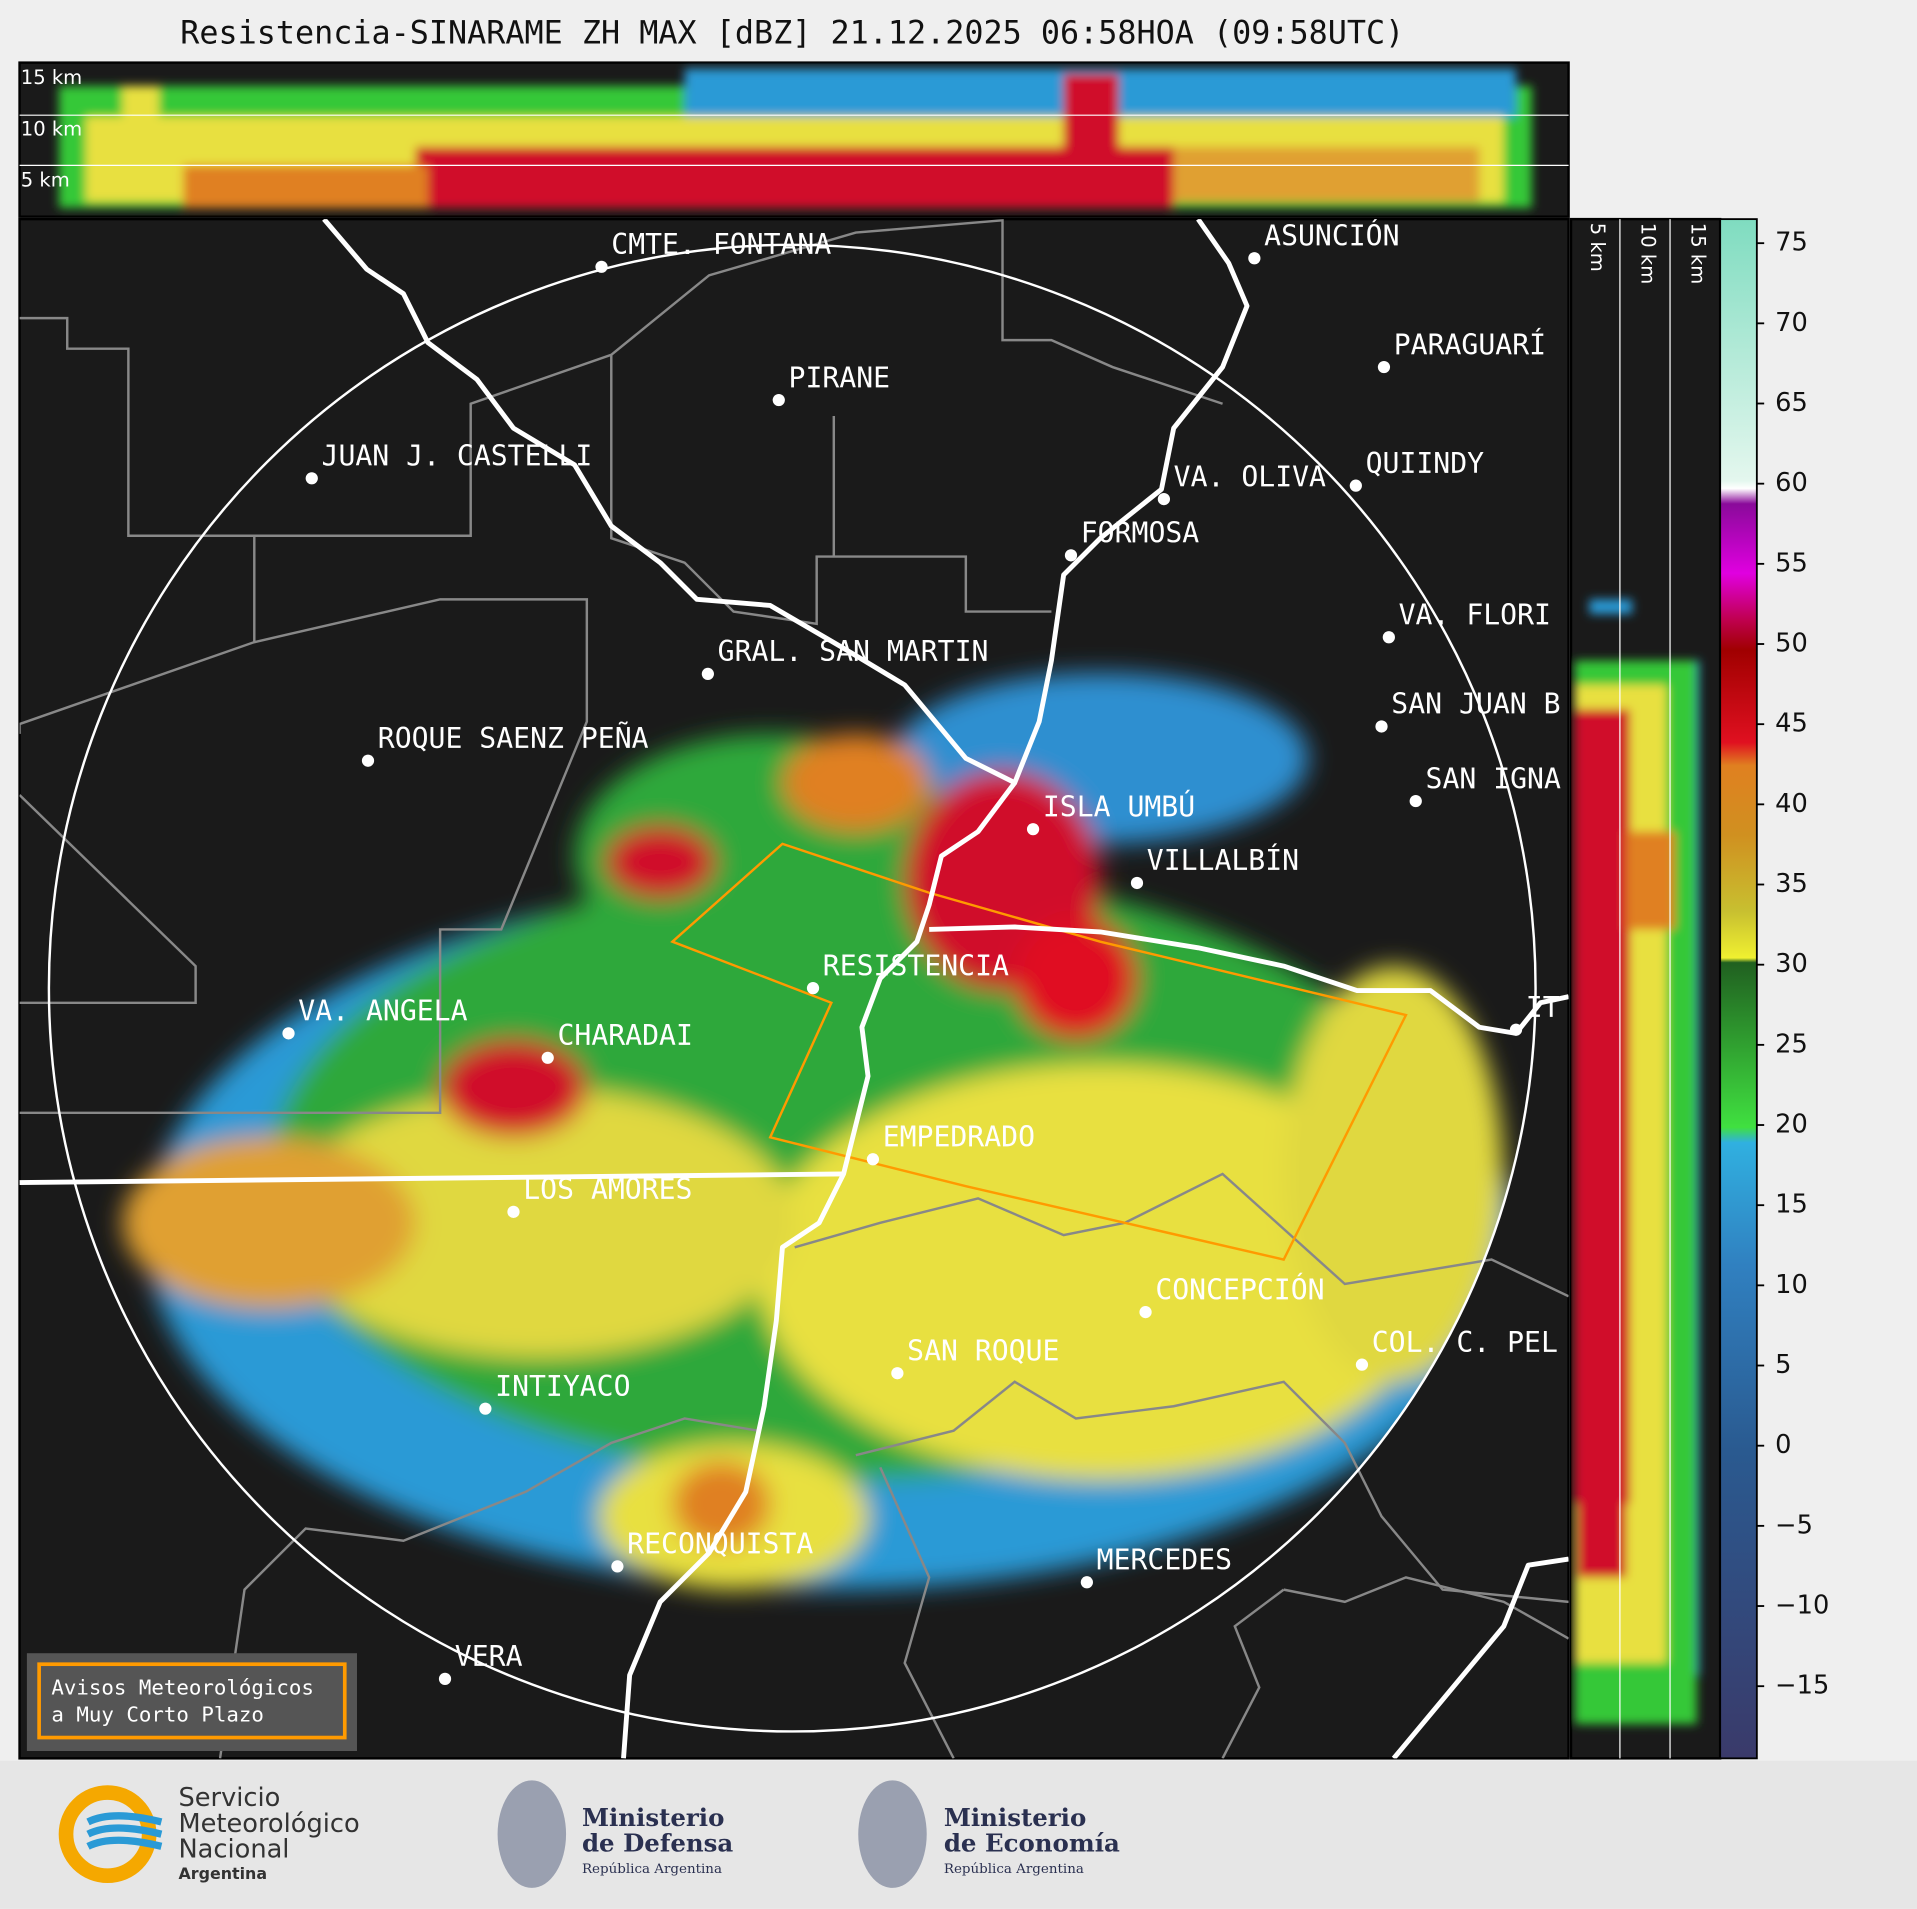  Describe the element at coordinates (1119, 806) in the screenshot. I see `place-label: ISLA UMBÚ` at that location.